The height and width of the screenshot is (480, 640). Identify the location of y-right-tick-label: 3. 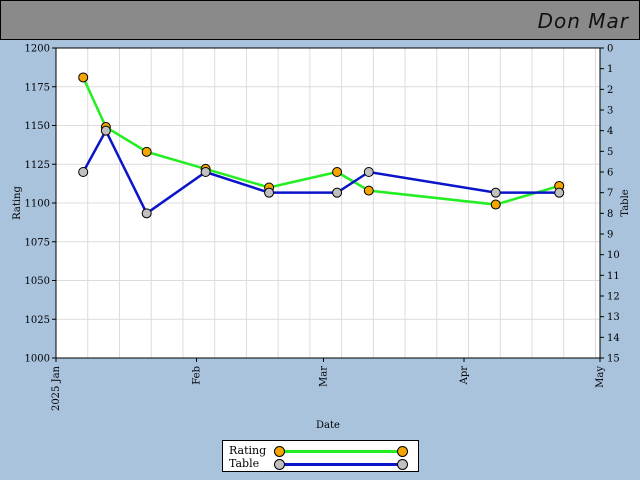
(610, 111).